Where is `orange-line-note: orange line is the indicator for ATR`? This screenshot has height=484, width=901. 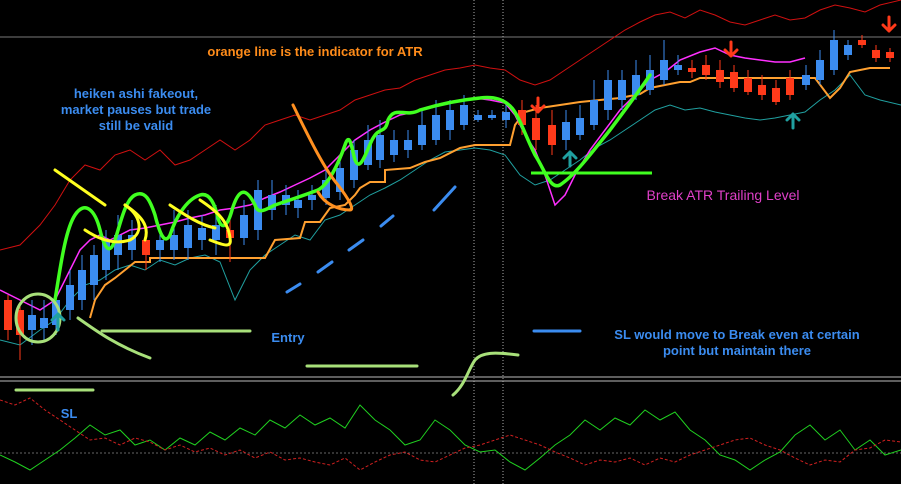 orange-line-note: orange line is the indicator for ATR is located at coordinates (315, 51).